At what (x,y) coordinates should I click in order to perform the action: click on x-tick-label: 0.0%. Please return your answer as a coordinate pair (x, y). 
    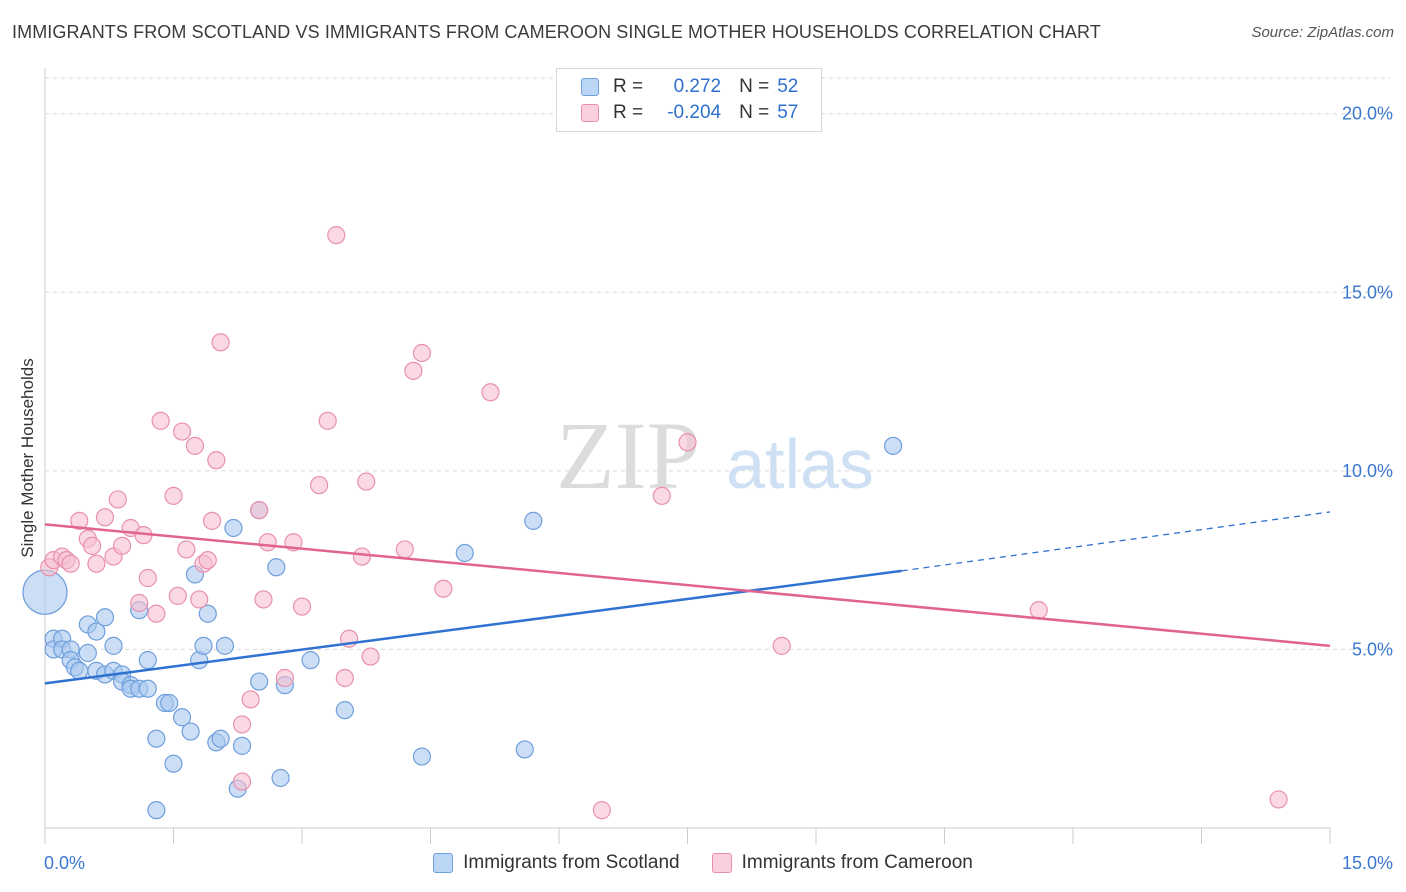
    Looking at the image, I should click on (64, 863).